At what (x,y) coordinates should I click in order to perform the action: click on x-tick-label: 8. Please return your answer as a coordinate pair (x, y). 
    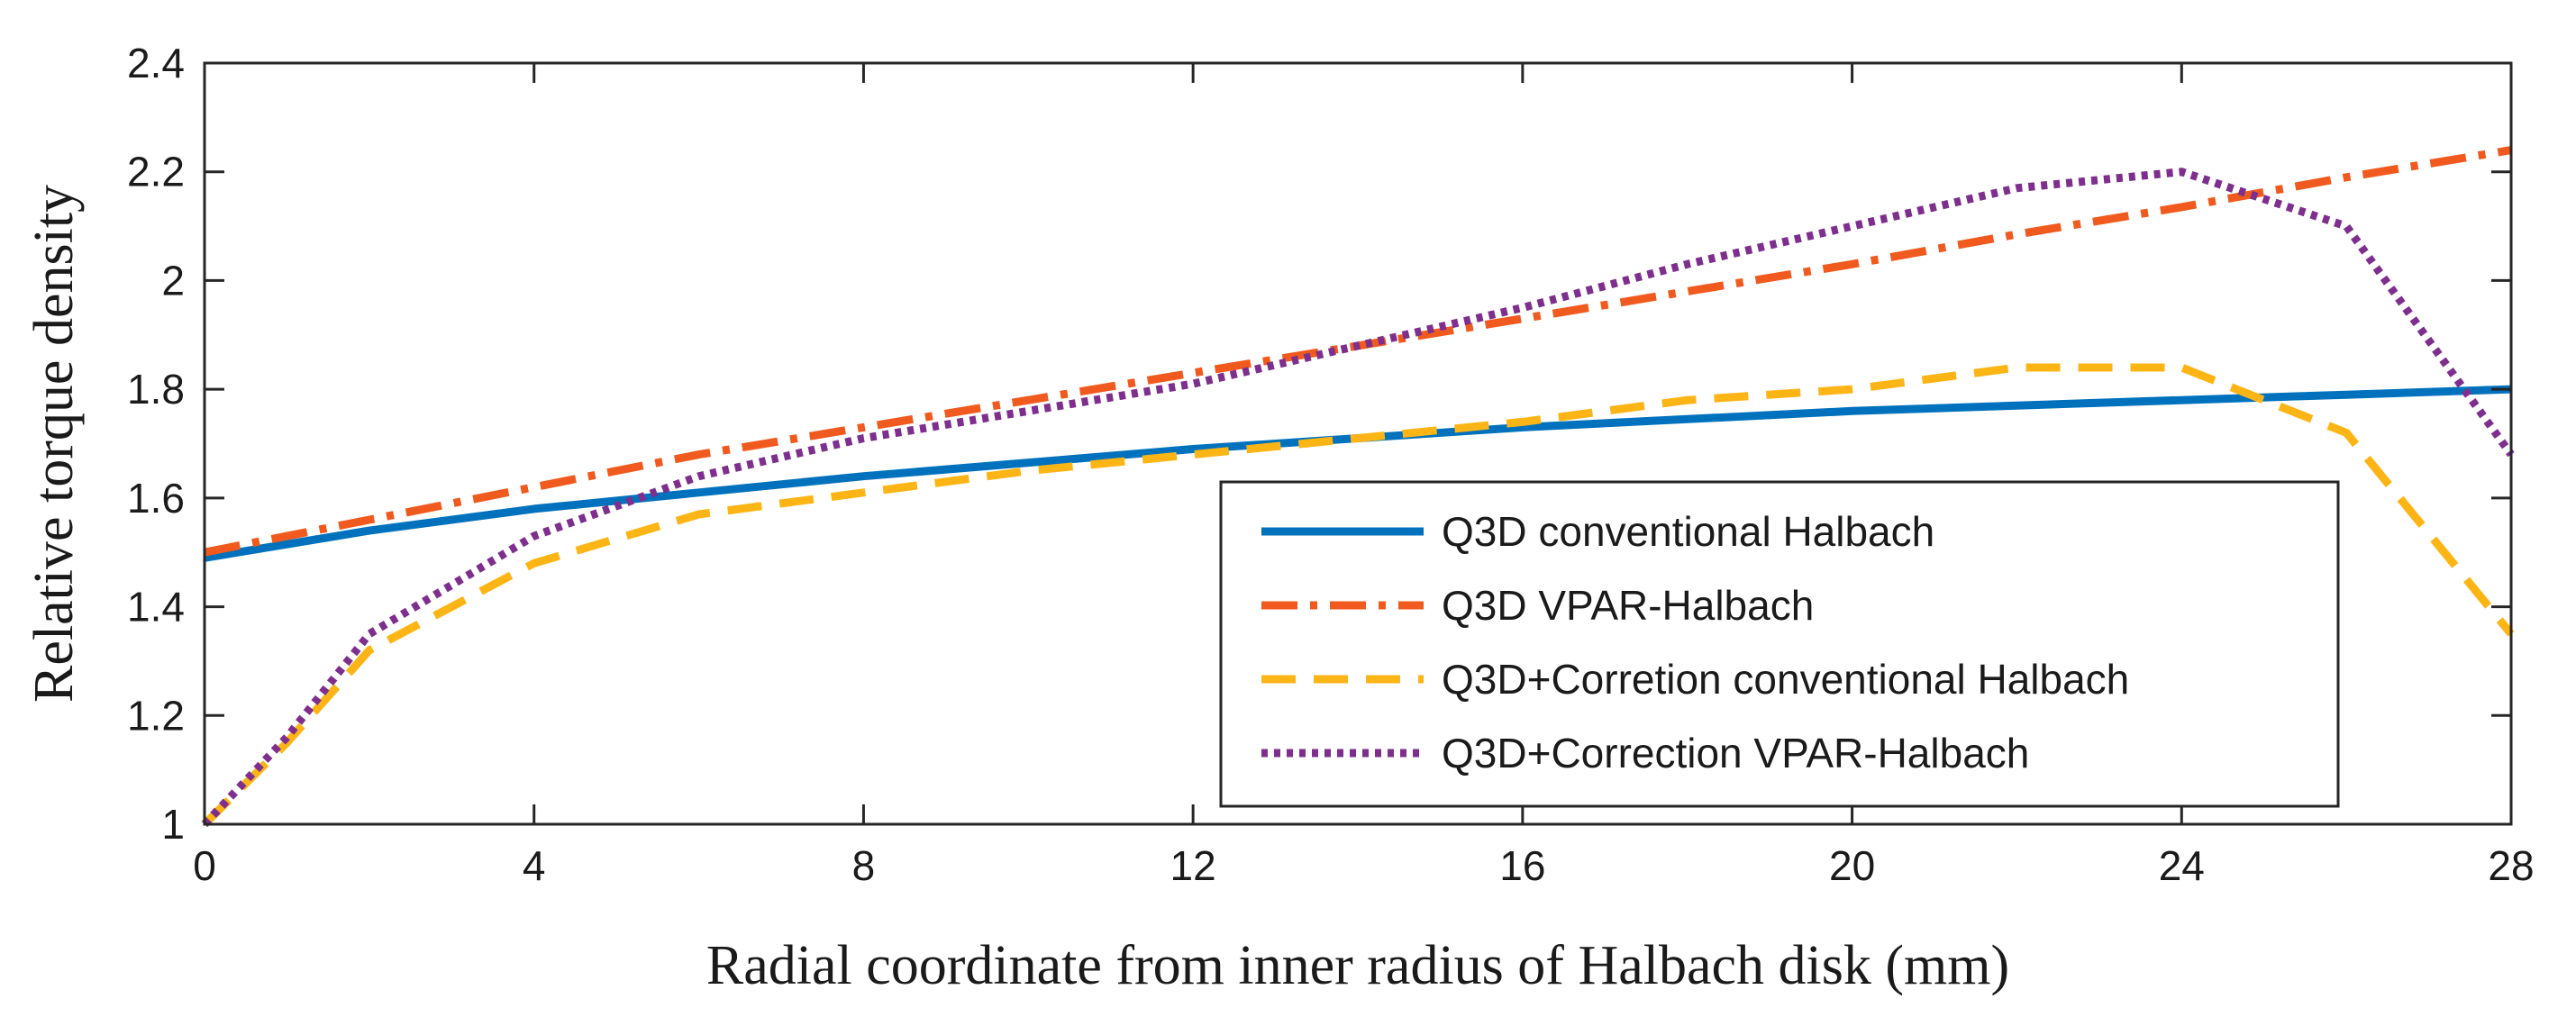
    Looking at the image, I should click on (864, 865).